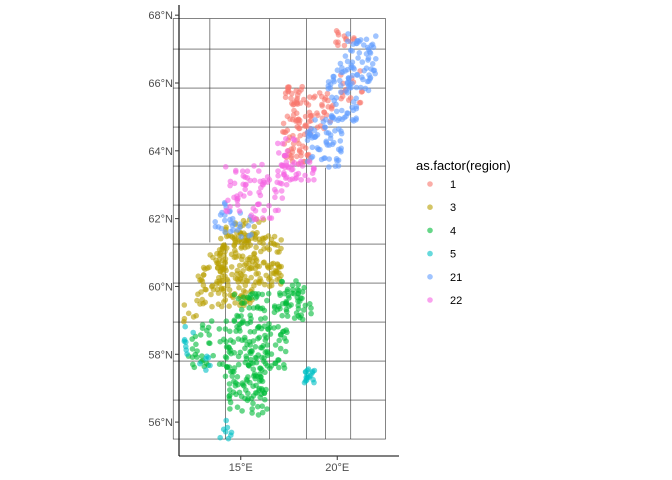 The image size is (672, 480). I want to click on y-tick-label: 68°N, so click(160, 16).